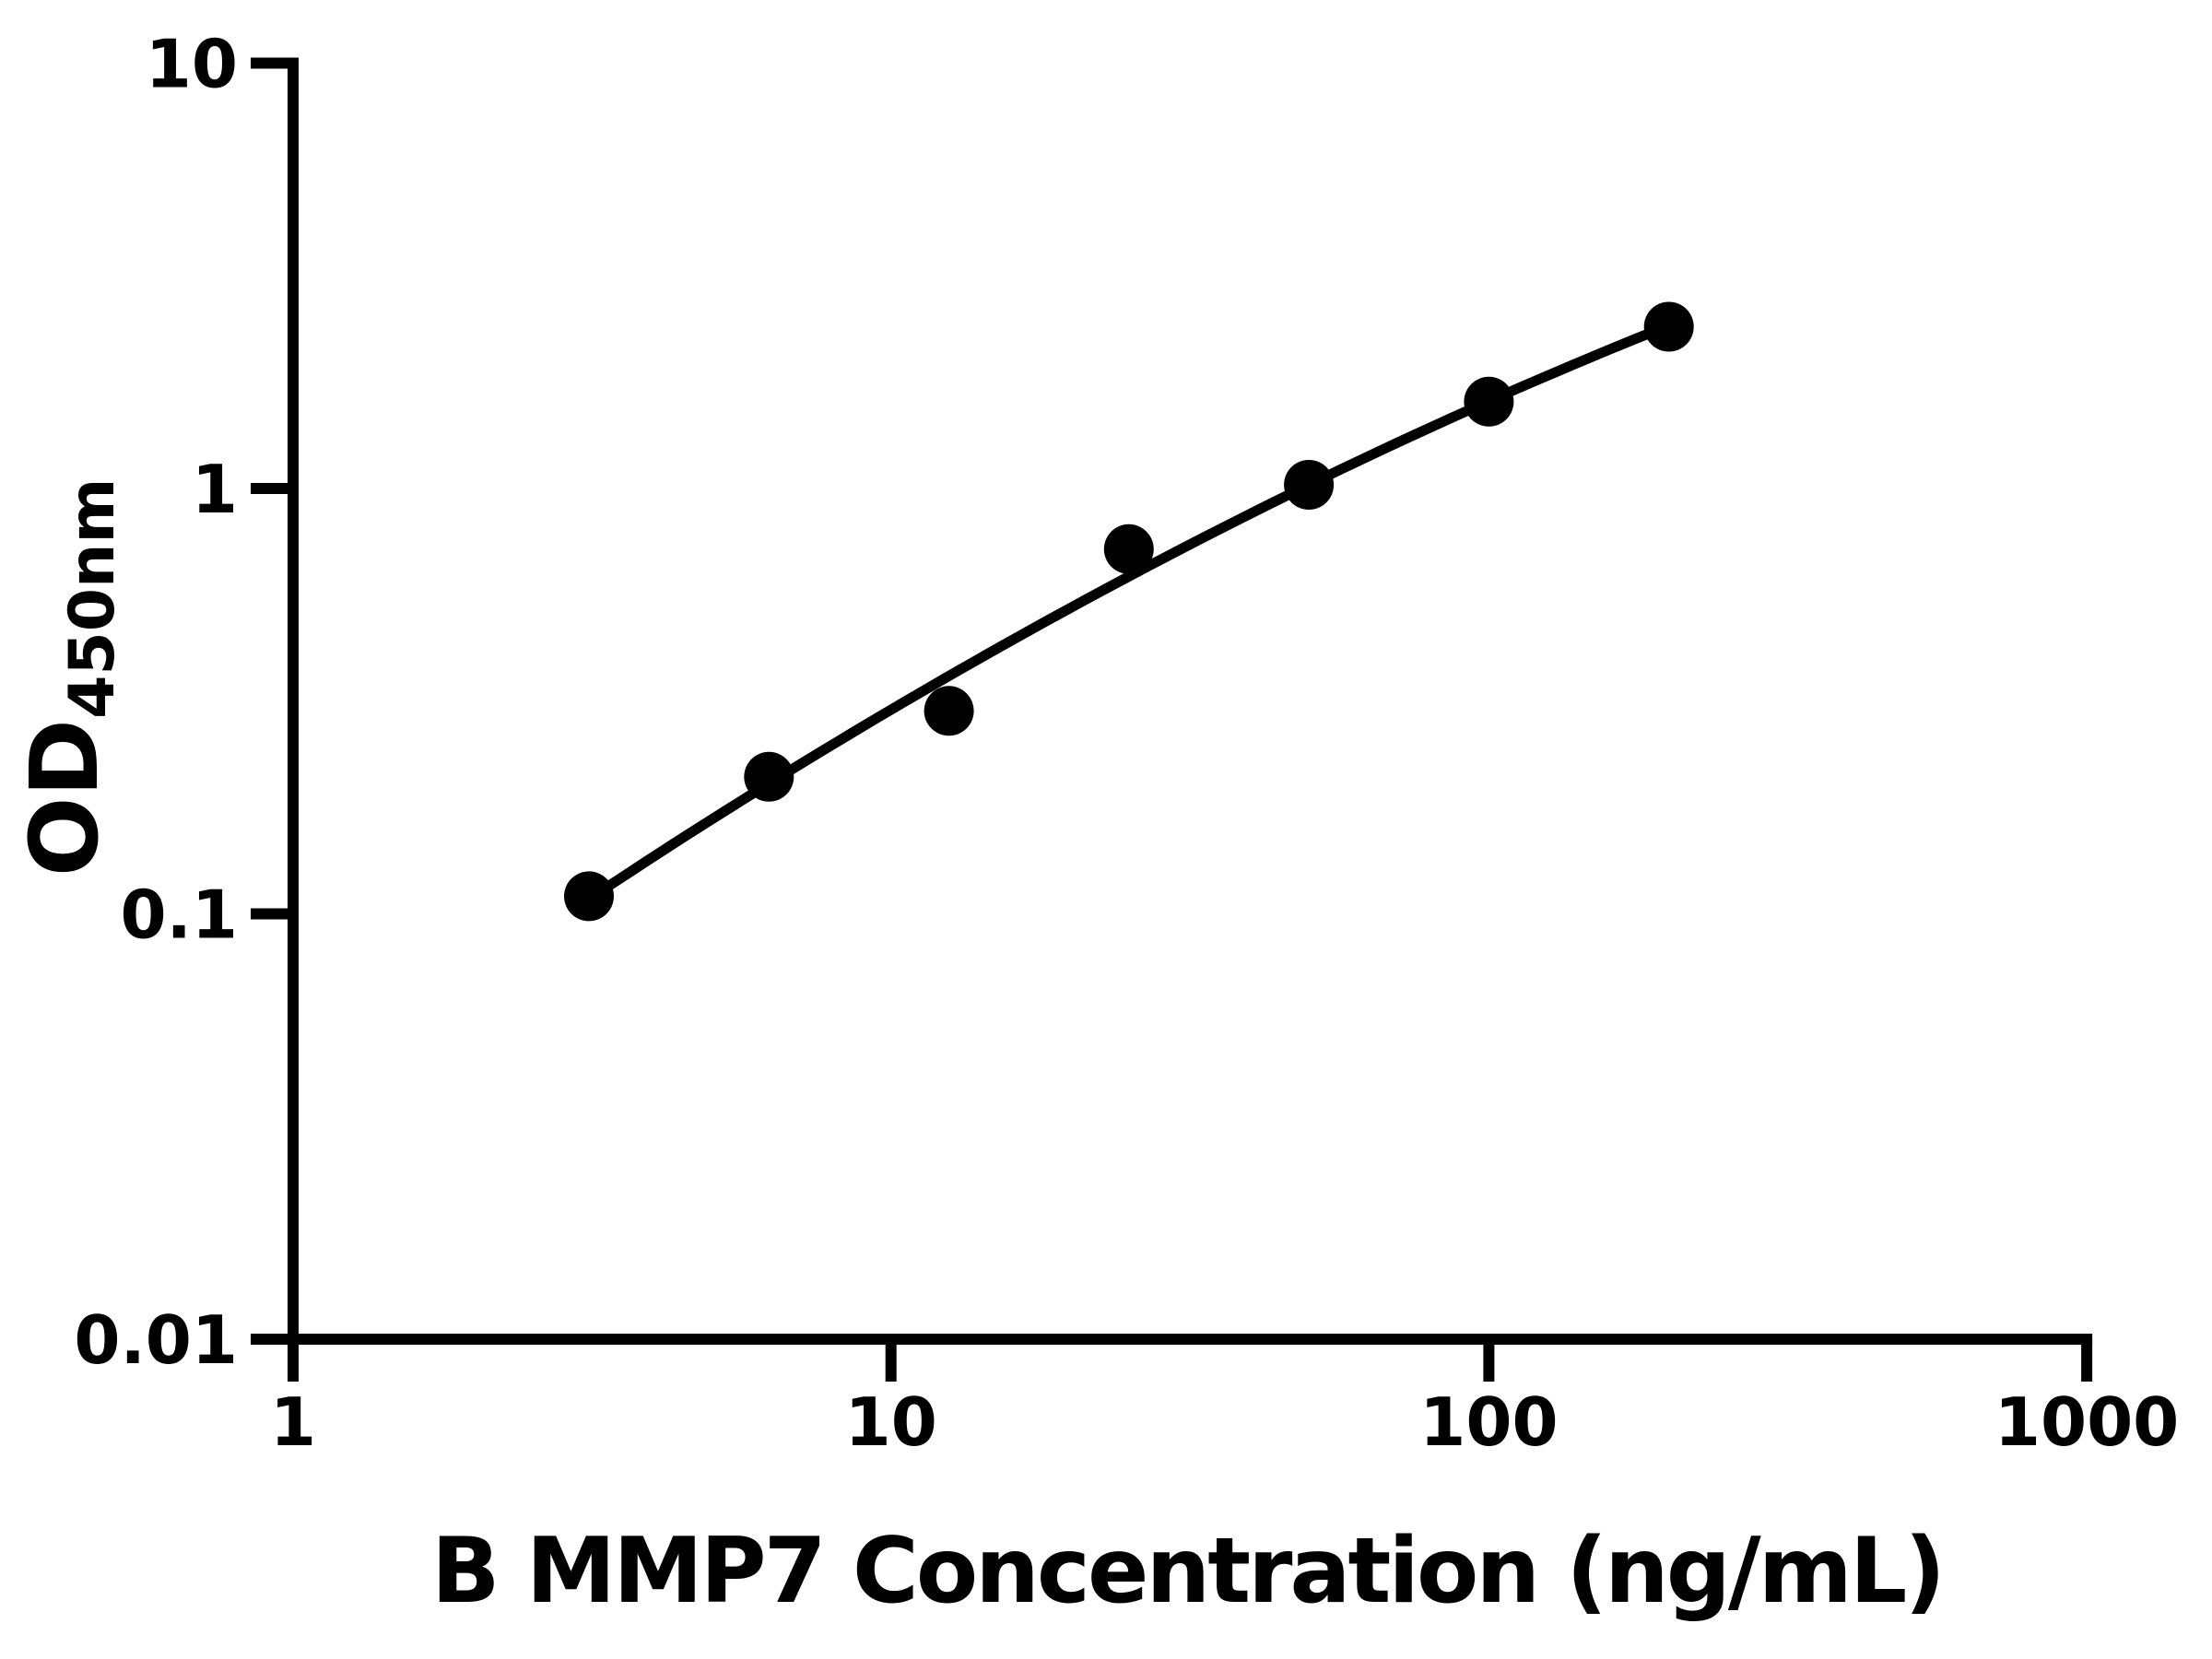 The height and width of the screenshot is (1659, 2212). What do you see at coordinates (156, 1340) in the screenshot?
I see `y-tick-label: 0.01` at bounding box center [156, 1340].